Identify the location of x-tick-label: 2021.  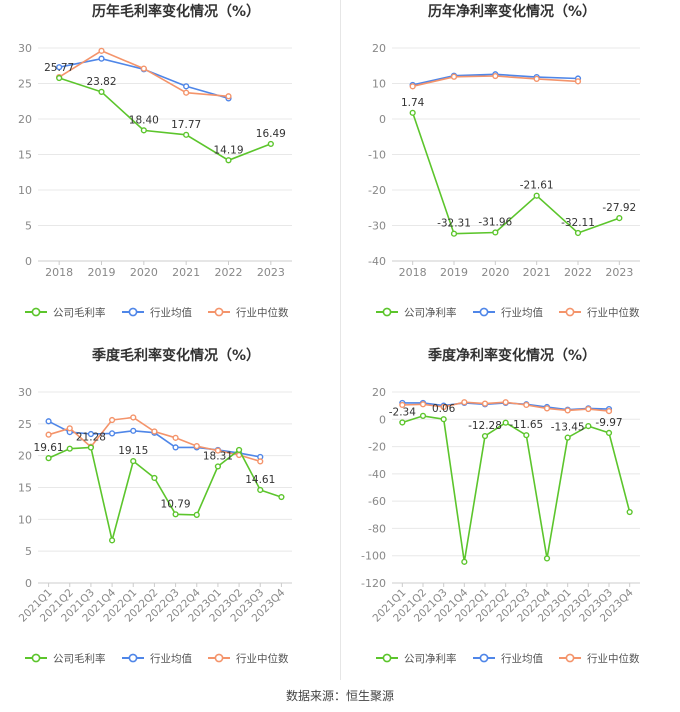
(186, 272).